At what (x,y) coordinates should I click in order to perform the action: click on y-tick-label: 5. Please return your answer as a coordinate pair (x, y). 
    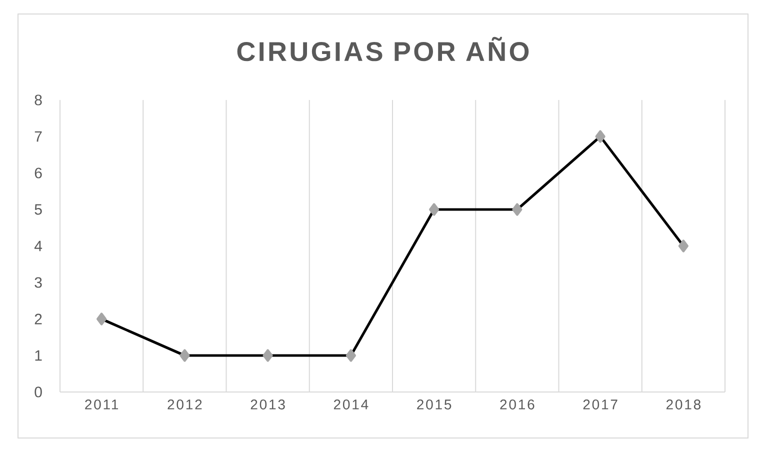
    Looking at the image, I should click on (38, 209).